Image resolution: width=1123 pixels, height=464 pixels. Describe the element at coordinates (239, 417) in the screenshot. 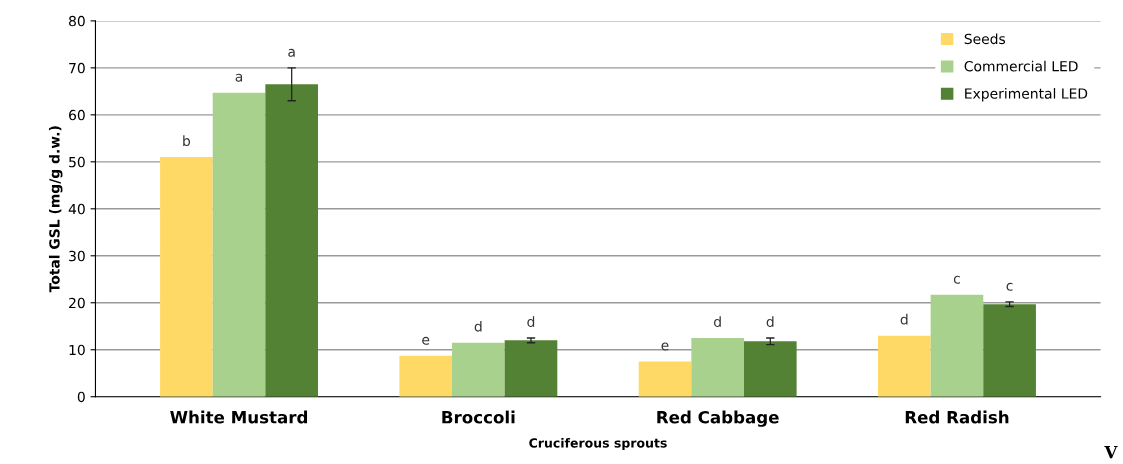

I see `x-tick-label: White Mustard` at that location.